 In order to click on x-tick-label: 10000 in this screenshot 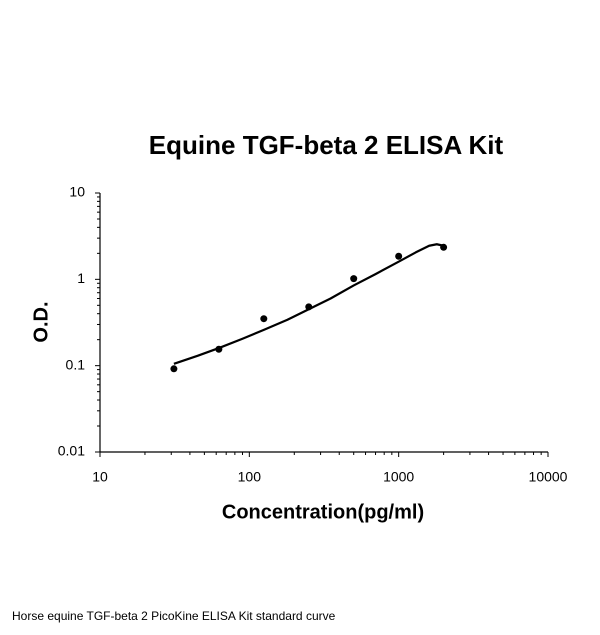, I will do `click(548, 477)`.